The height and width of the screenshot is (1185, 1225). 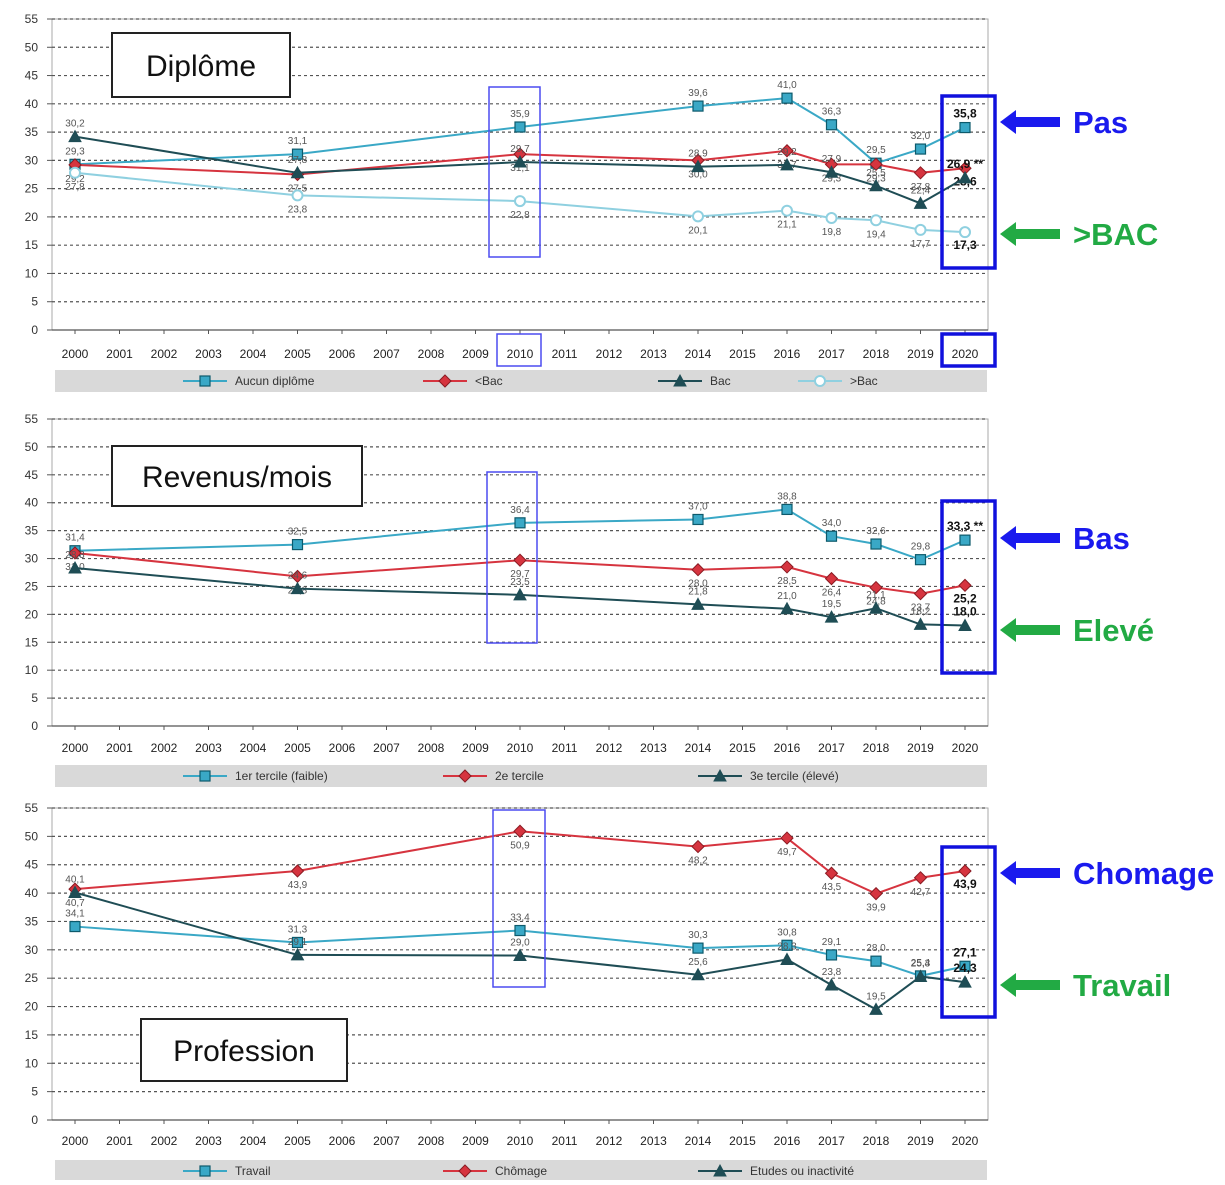 What do you see at coordinates (876, 908) in the screenshot?
I see `data-label: 39,9` at bounding box center [876, 908].